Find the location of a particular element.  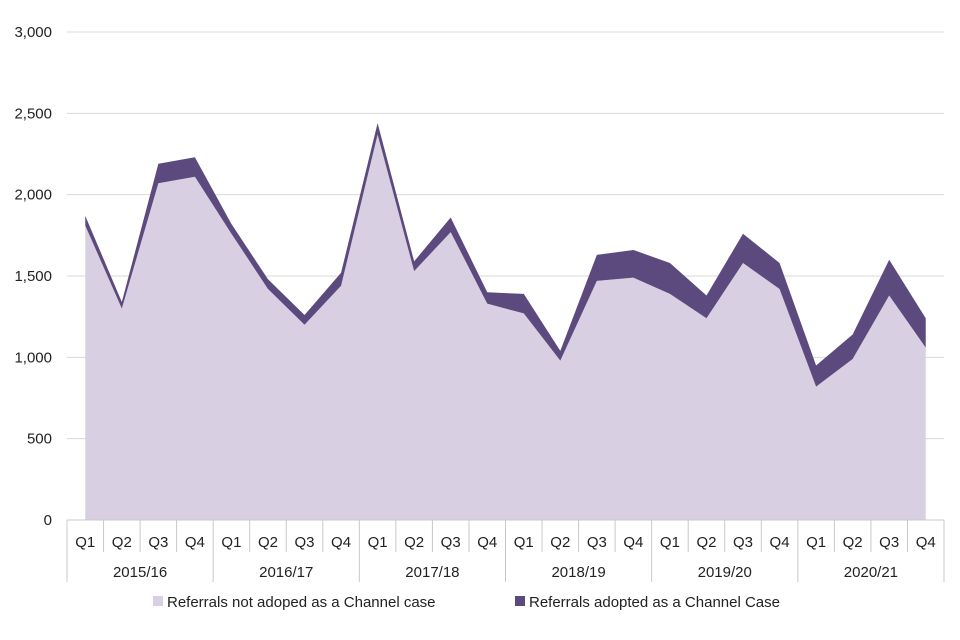

x-group-label: 2016/17 is located at coordinates (286, 572).